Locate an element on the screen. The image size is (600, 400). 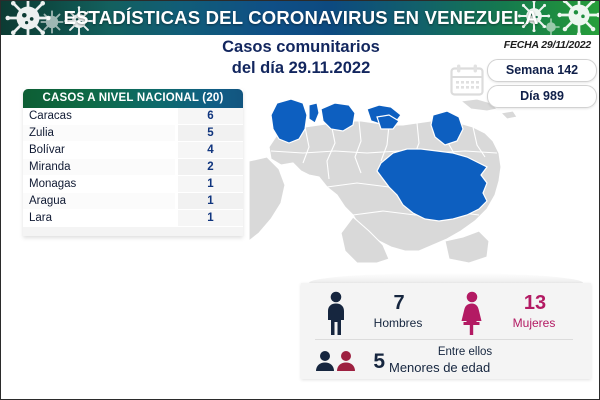
mujeres-value: 13 is located at coordinates (535, 303).